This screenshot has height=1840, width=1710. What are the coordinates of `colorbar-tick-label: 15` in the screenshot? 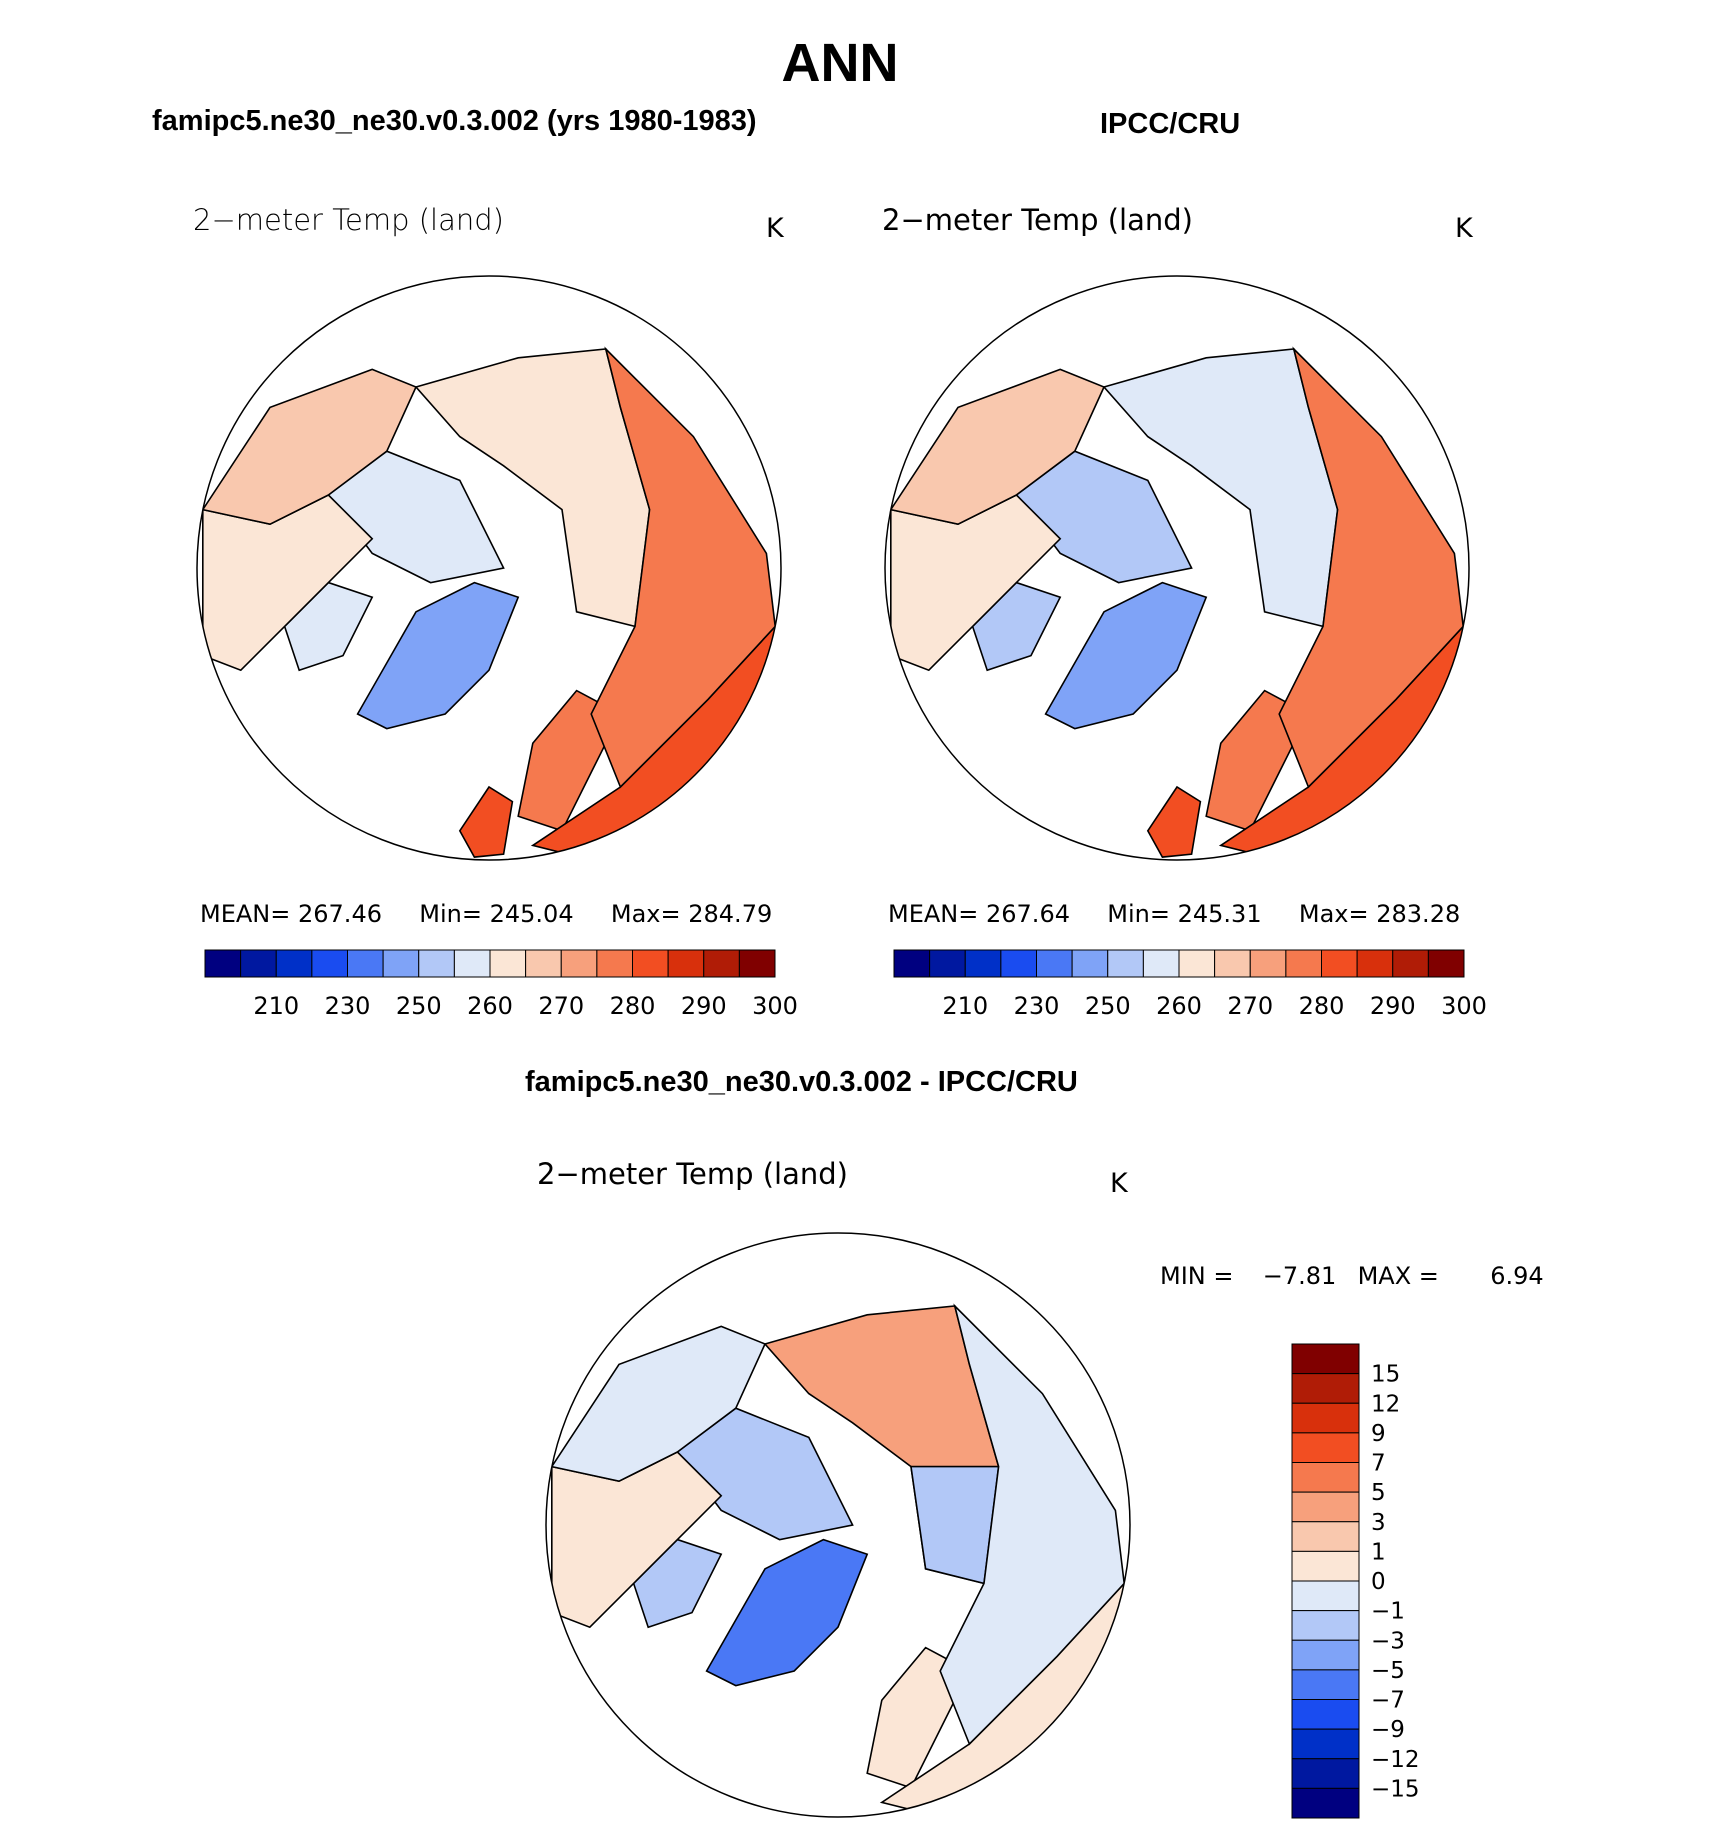 It's located at (1385, 1375).